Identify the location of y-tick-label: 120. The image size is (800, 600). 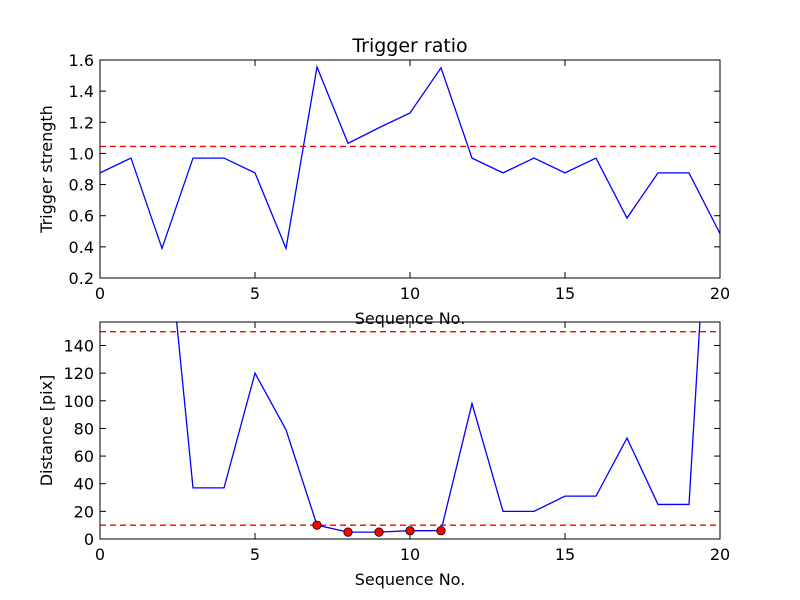
(78, 373).